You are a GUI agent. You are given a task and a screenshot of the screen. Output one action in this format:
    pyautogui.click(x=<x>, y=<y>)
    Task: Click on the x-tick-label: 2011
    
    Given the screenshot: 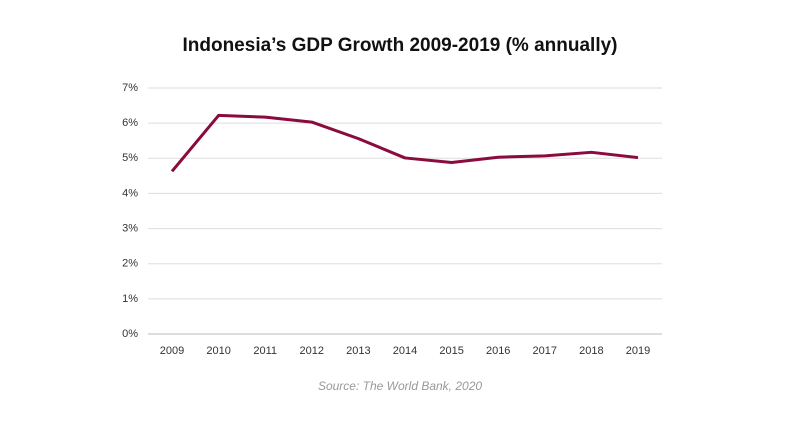 What is the action you would take?
    pyautogui.click(x=265, y=351)
    